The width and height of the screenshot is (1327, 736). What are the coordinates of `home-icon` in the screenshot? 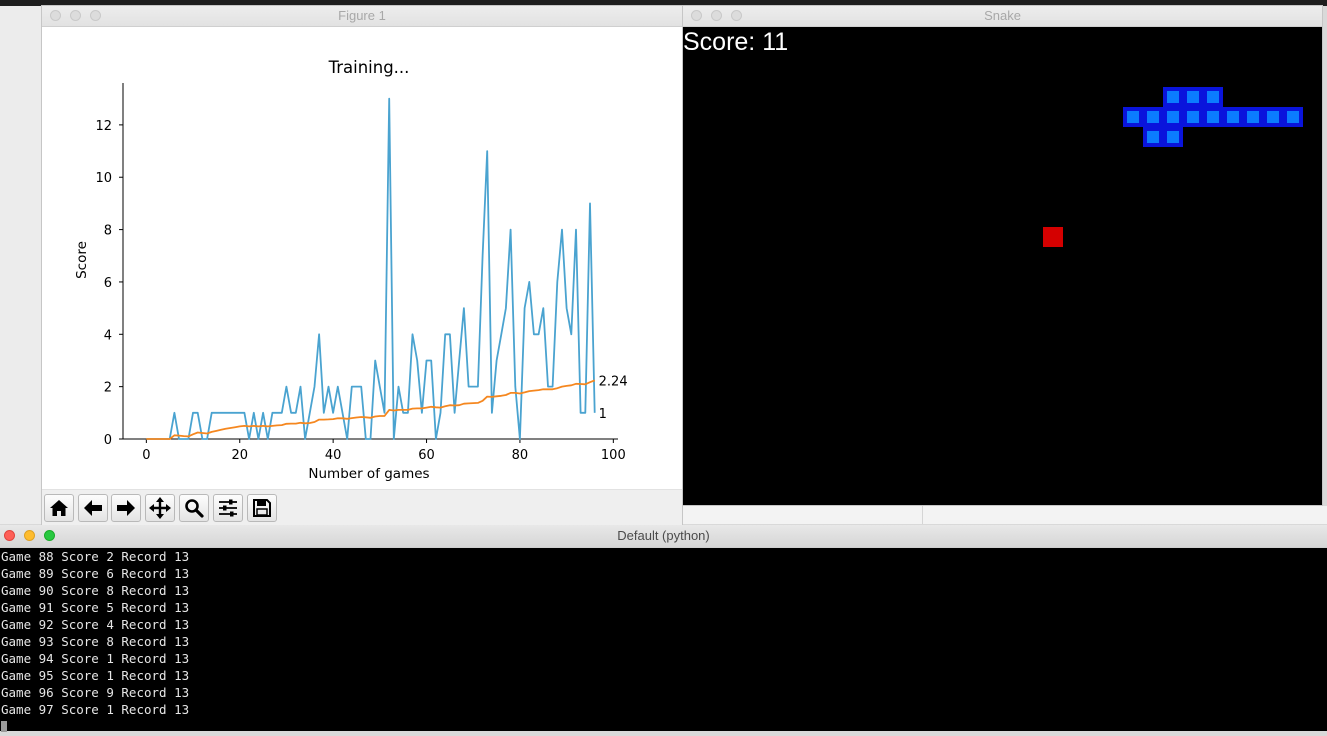 It's located at (59, 508).